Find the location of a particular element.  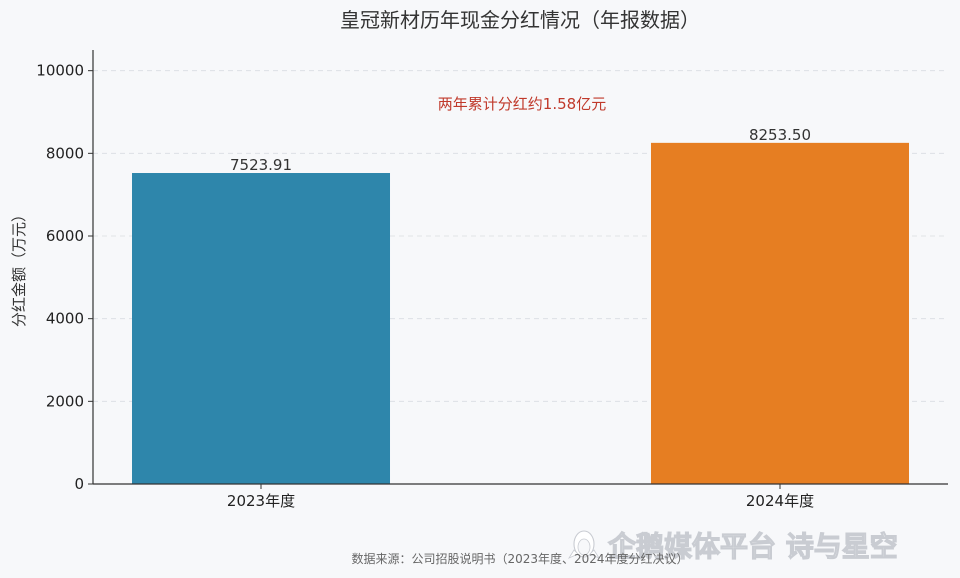

y-tick-label: 0 is located at coordinates (79, 484).